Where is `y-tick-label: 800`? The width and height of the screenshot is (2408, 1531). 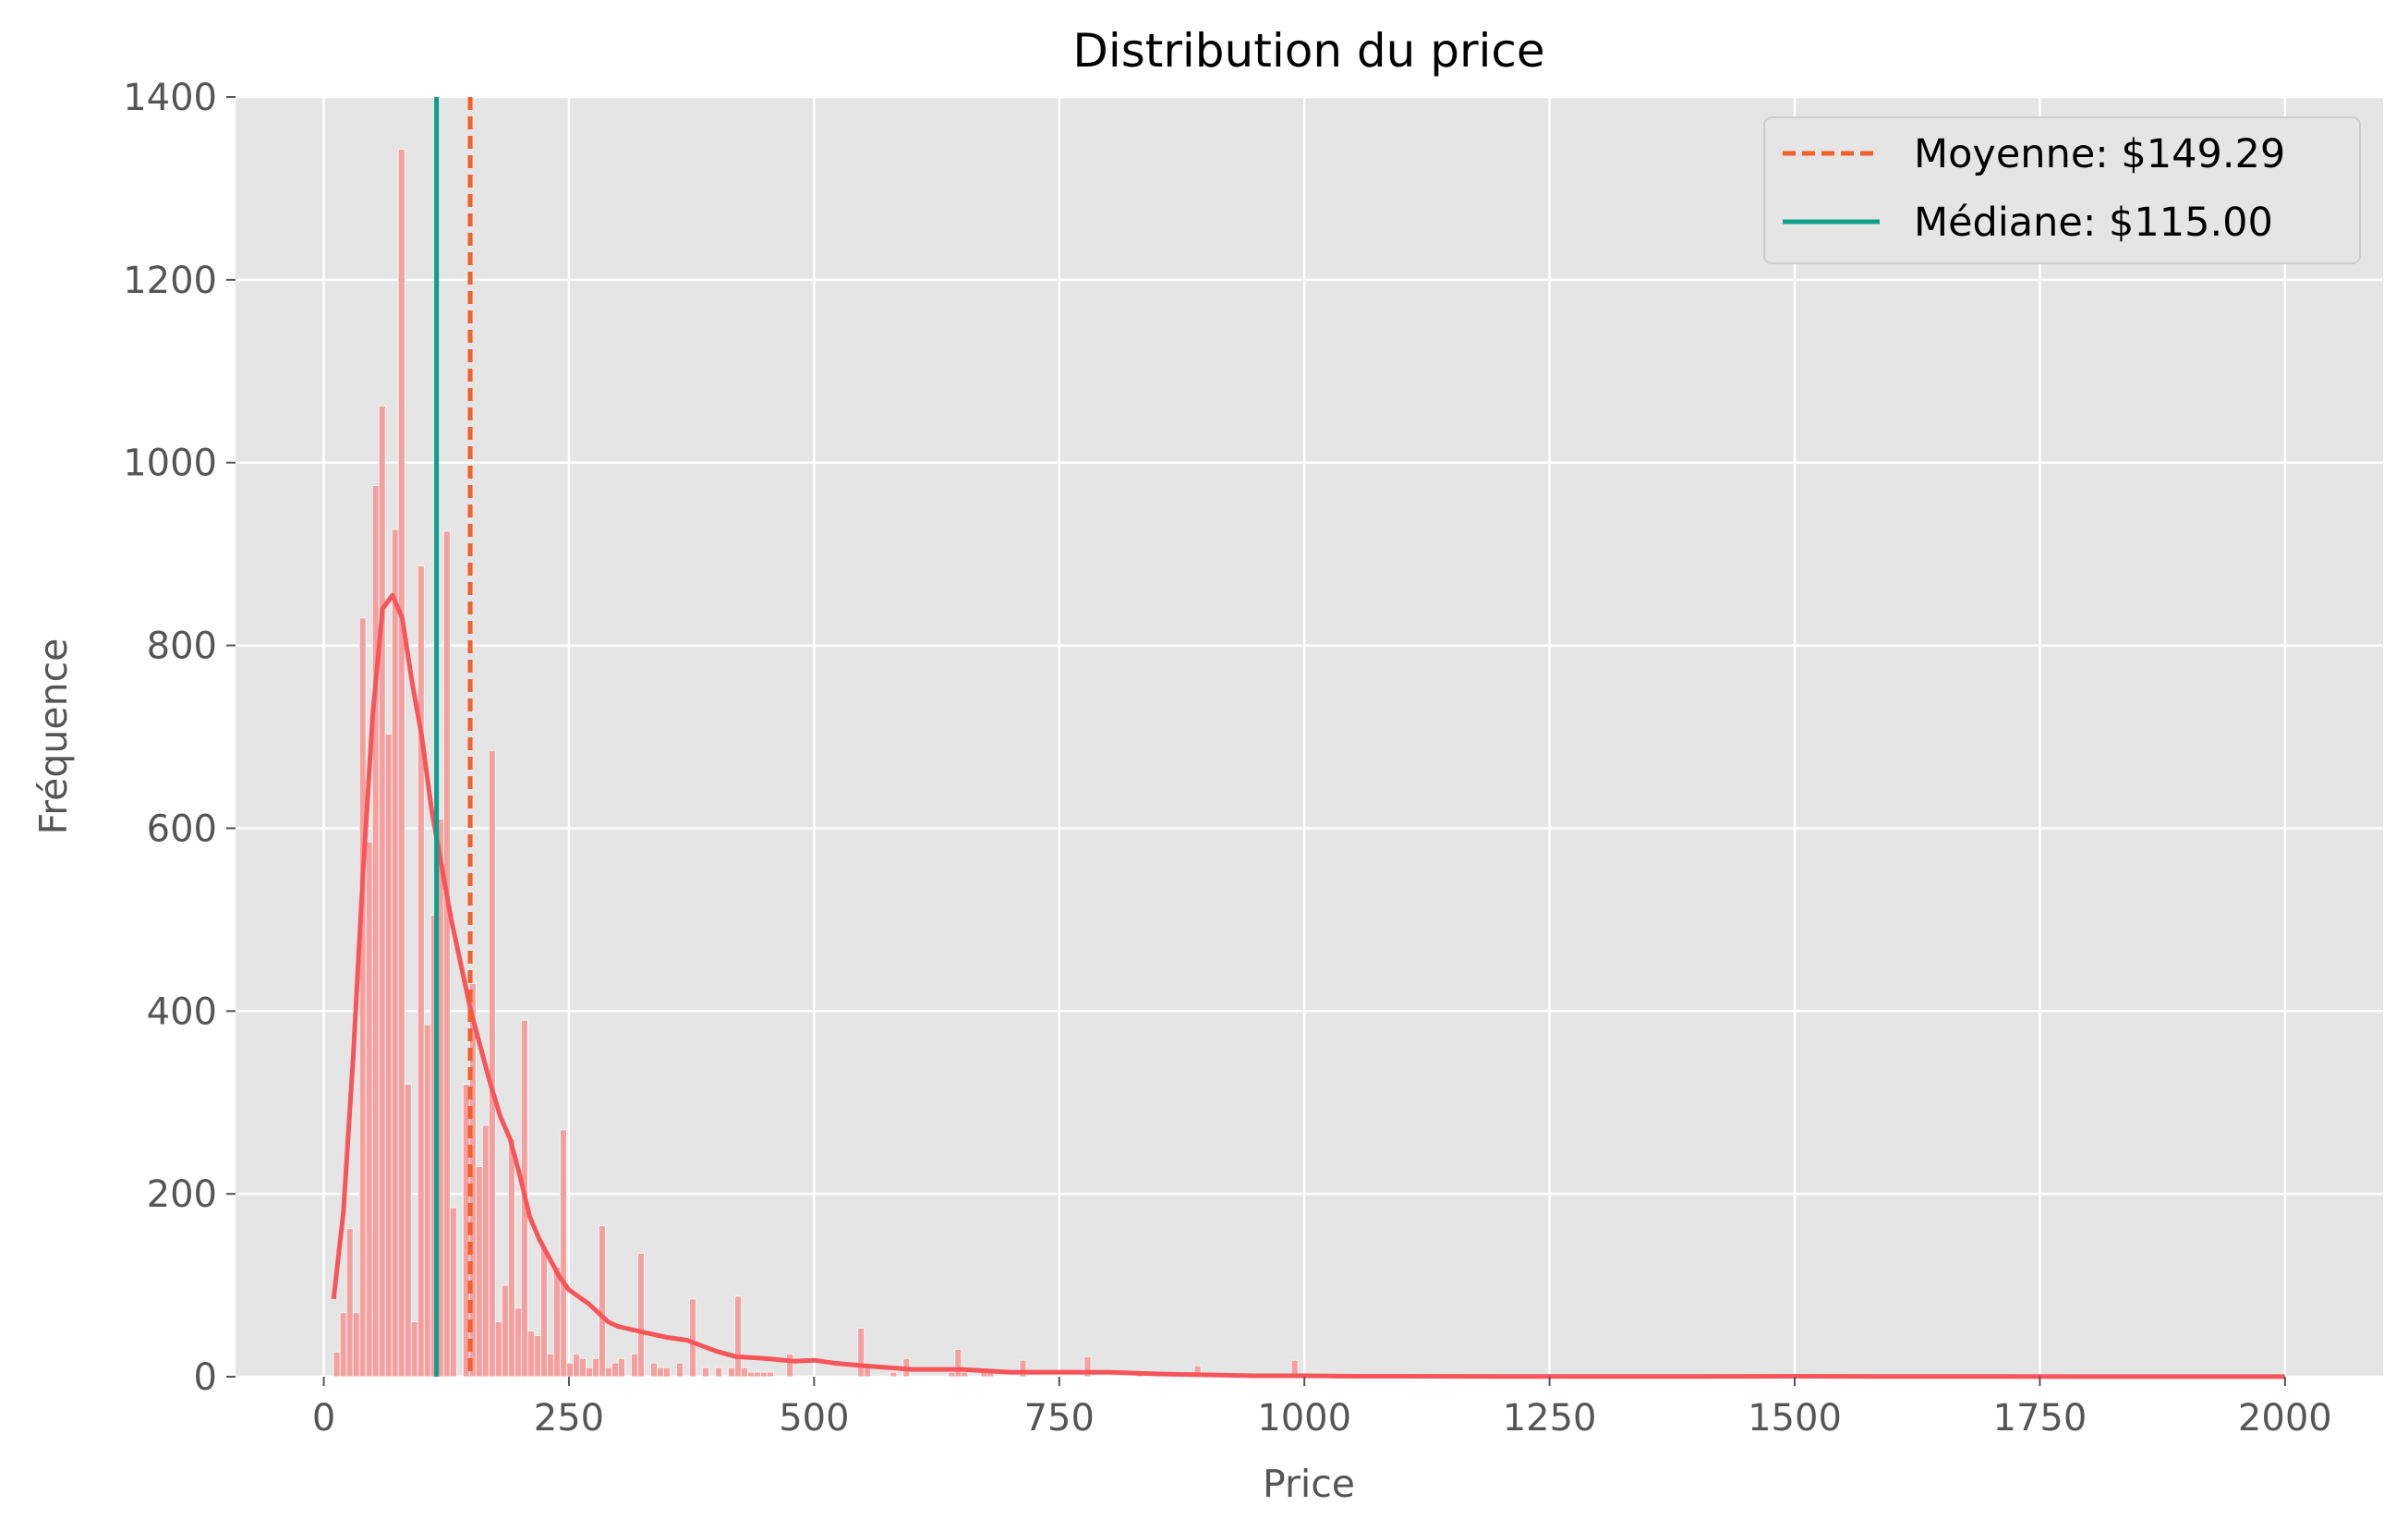
y-tick-label: 800 is located at coordinates (182, 647).